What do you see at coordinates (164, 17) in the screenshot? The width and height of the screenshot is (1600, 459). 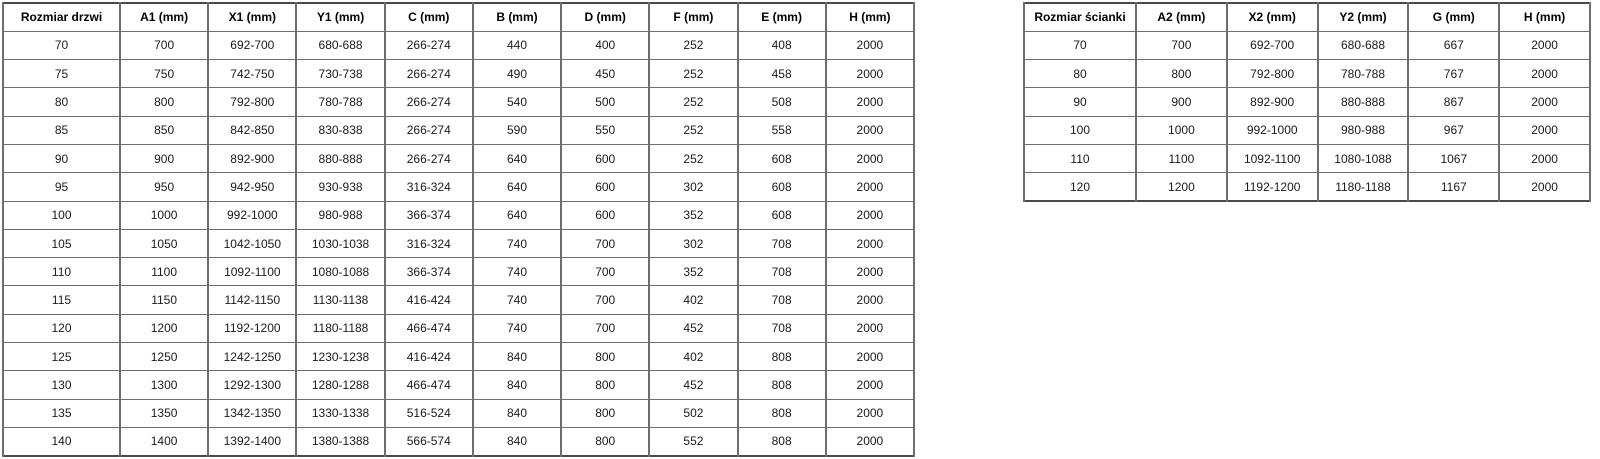 I see `column-header: A1 (mm)` at bounding box center [164, 17].